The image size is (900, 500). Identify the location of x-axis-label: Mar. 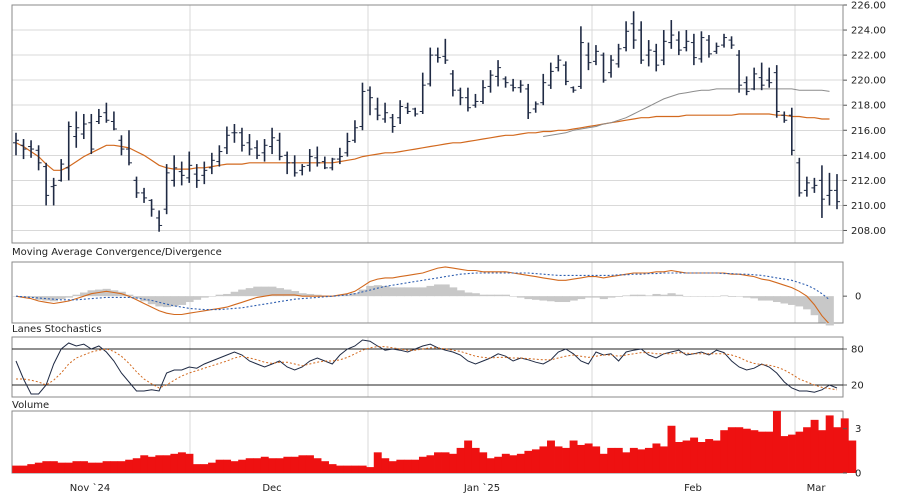
(817, 488).